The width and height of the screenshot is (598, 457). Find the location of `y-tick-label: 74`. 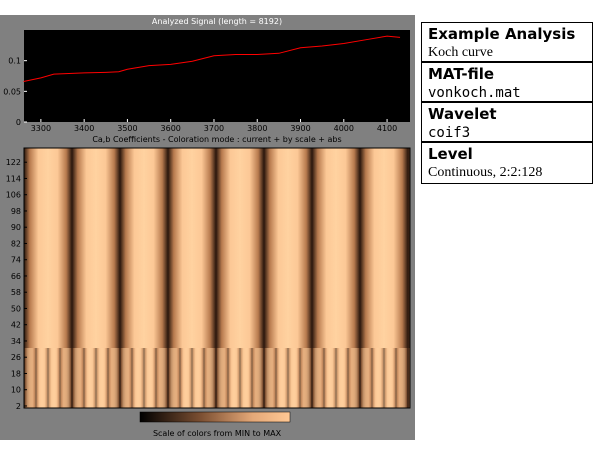

y-tick-label: 74 is located at coordinates (16, 260).